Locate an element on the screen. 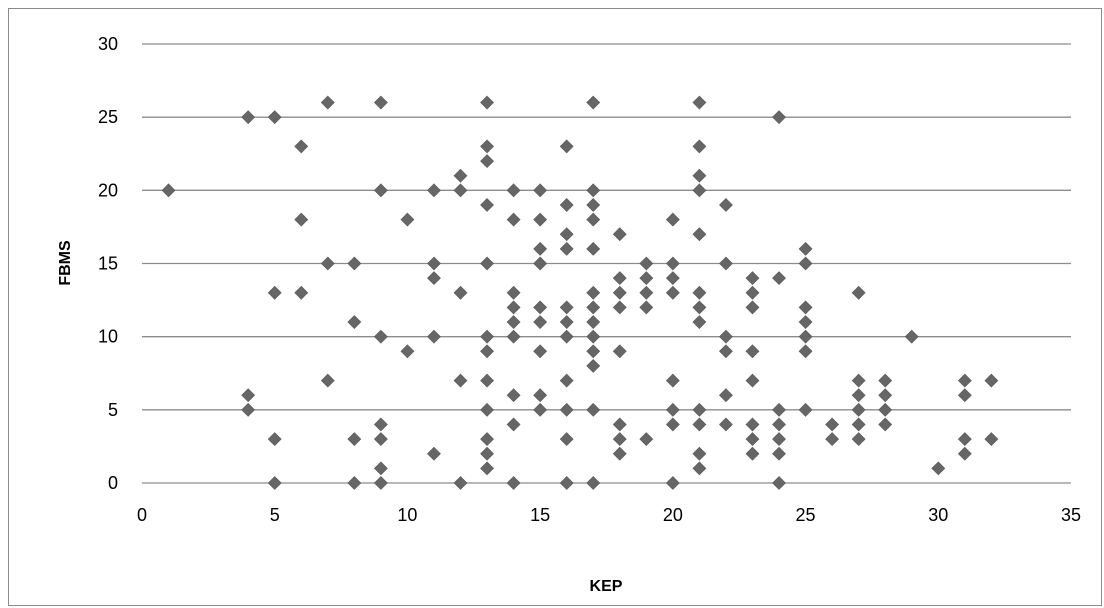  y-tick-label: 15 is located at coordinates (108, 264).